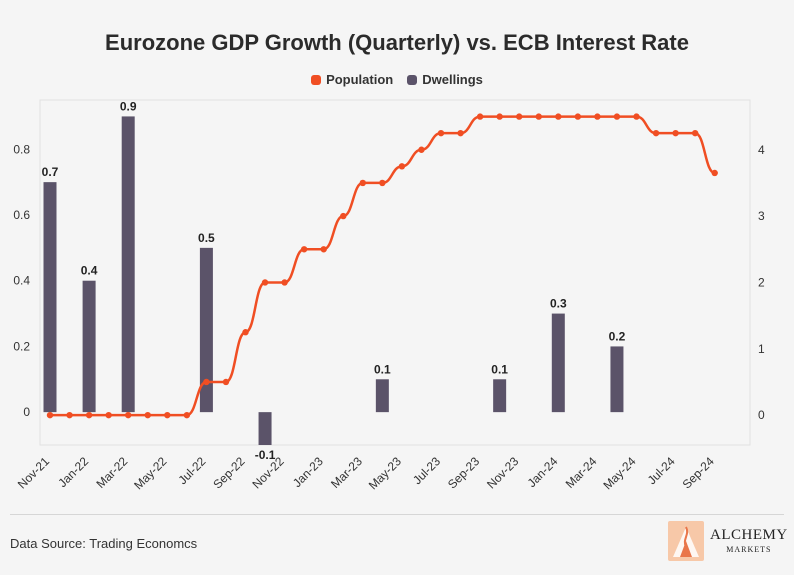 This screenshot has height=575, width=794. I want to click on y-right-tick-label: 0, so click(761, 415).